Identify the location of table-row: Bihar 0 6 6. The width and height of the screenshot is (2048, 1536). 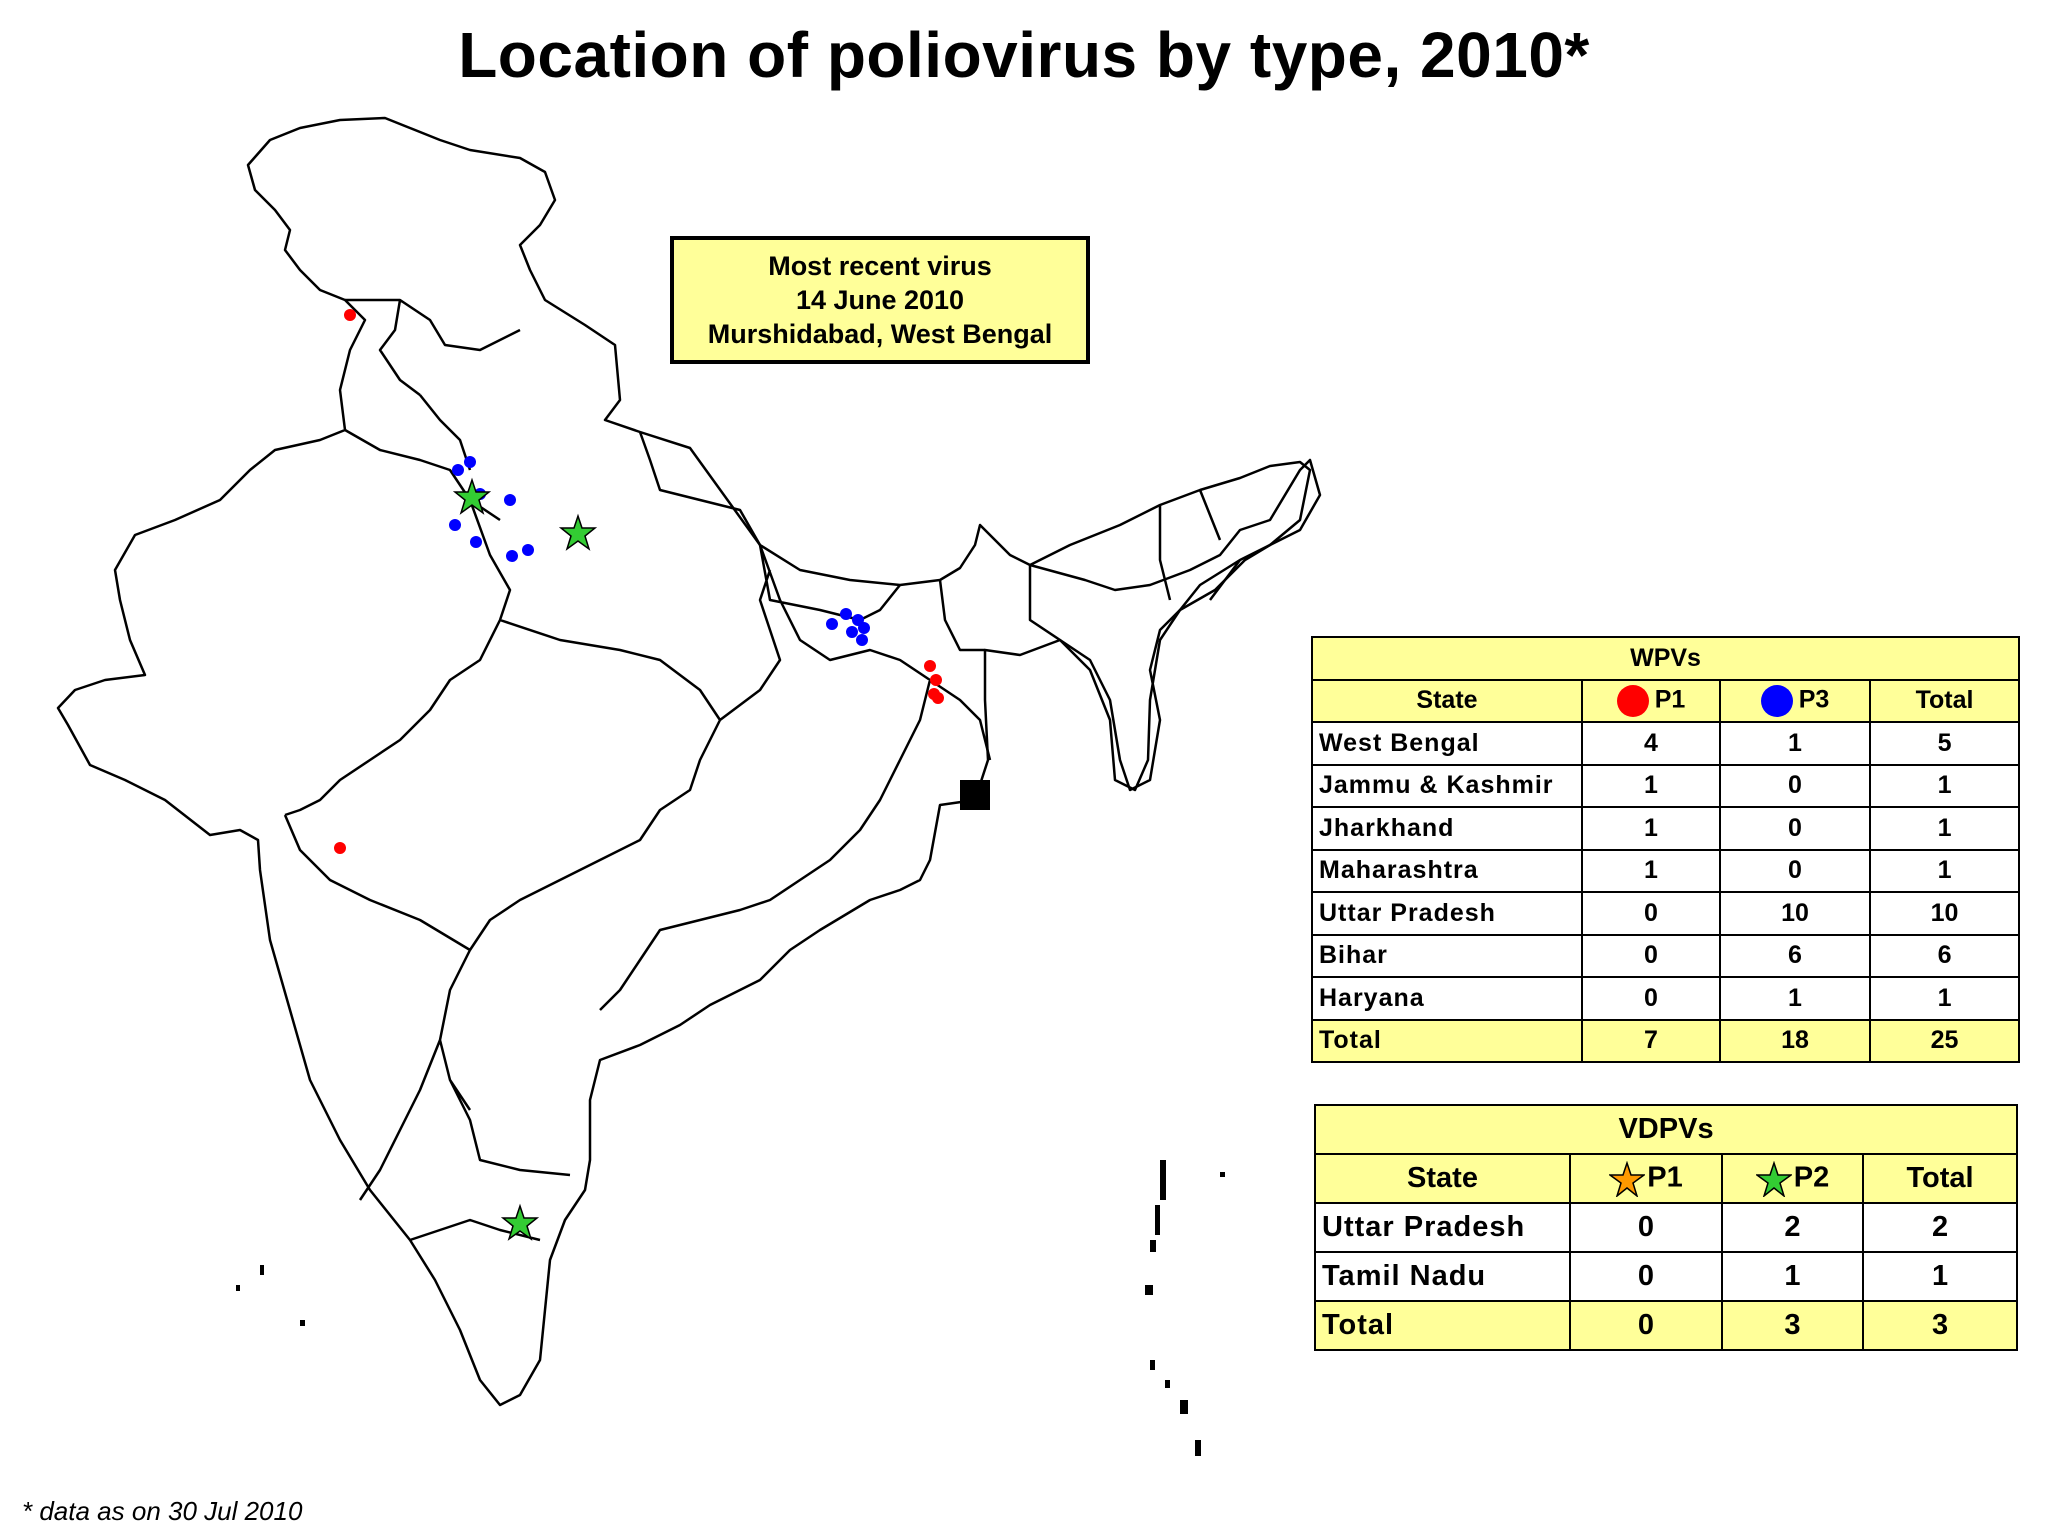
(1666, 955).